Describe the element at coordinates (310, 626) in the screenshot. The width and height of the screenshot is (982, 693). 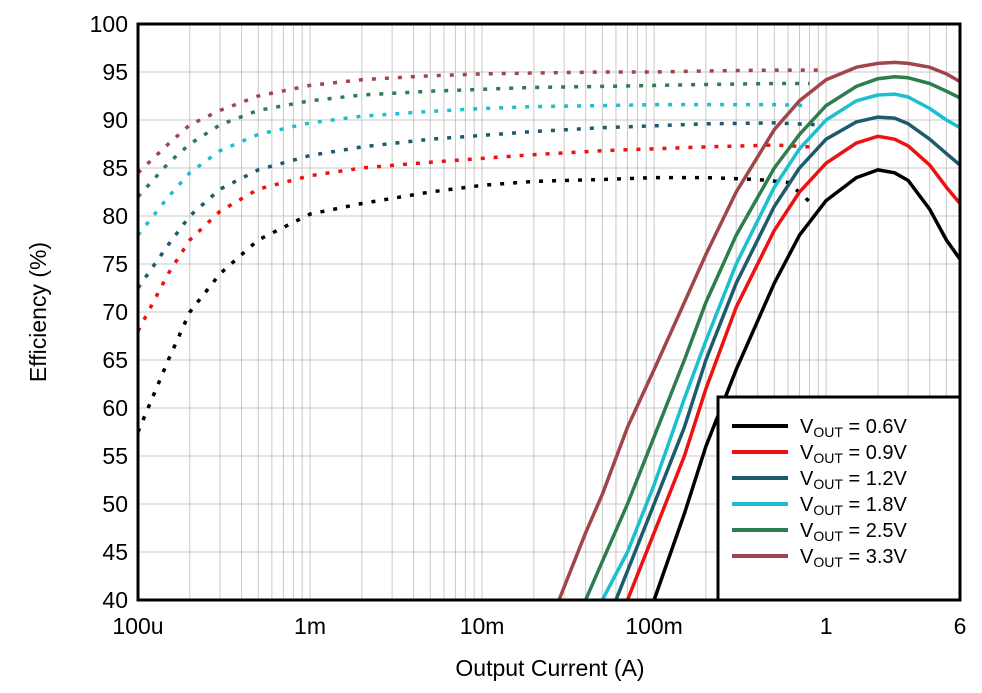
I see `x-tick-label: 1m` at that location.